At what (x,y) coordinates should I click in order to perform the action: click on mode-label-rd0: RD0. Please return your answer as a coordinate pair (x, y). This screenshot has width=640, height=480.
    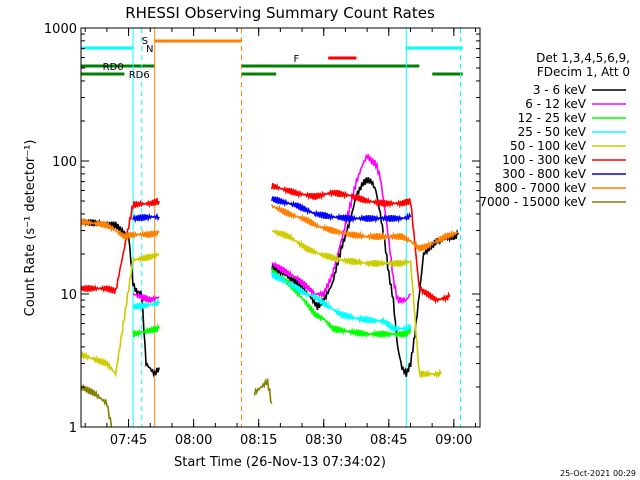
    Looking at the image, I should click on (113, 67).